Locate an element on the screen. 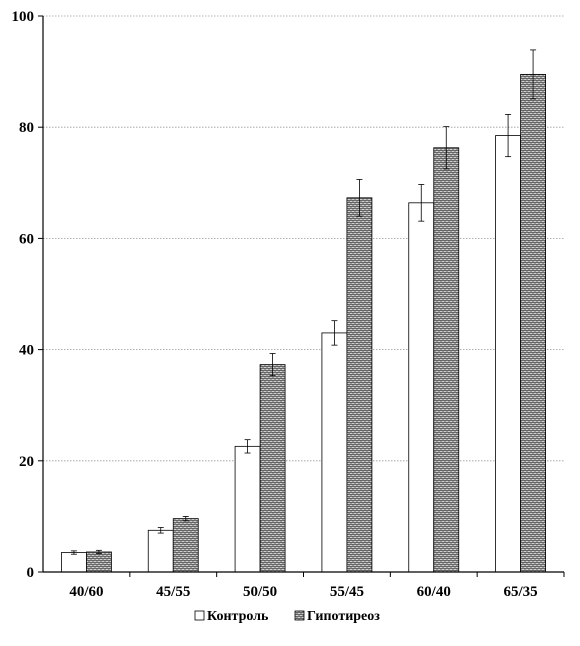 Image resolution: width=580 pixels, height=646 pixels. legend: Контроль Гипотиреоз is located at coordinates (287, 616).